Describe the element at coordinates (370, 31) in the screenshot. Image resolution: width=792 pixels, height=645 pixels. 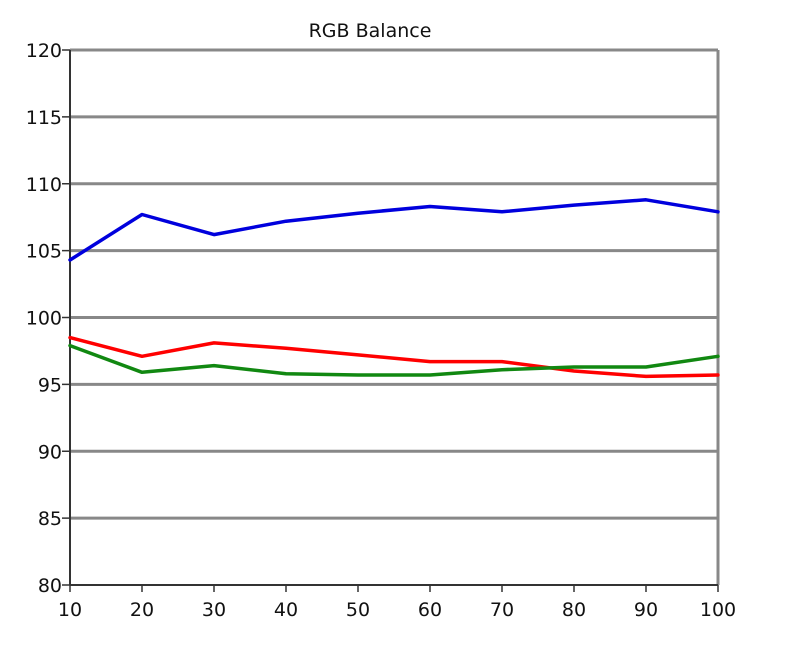
I see `chart-title: RGB Balance` at that location.